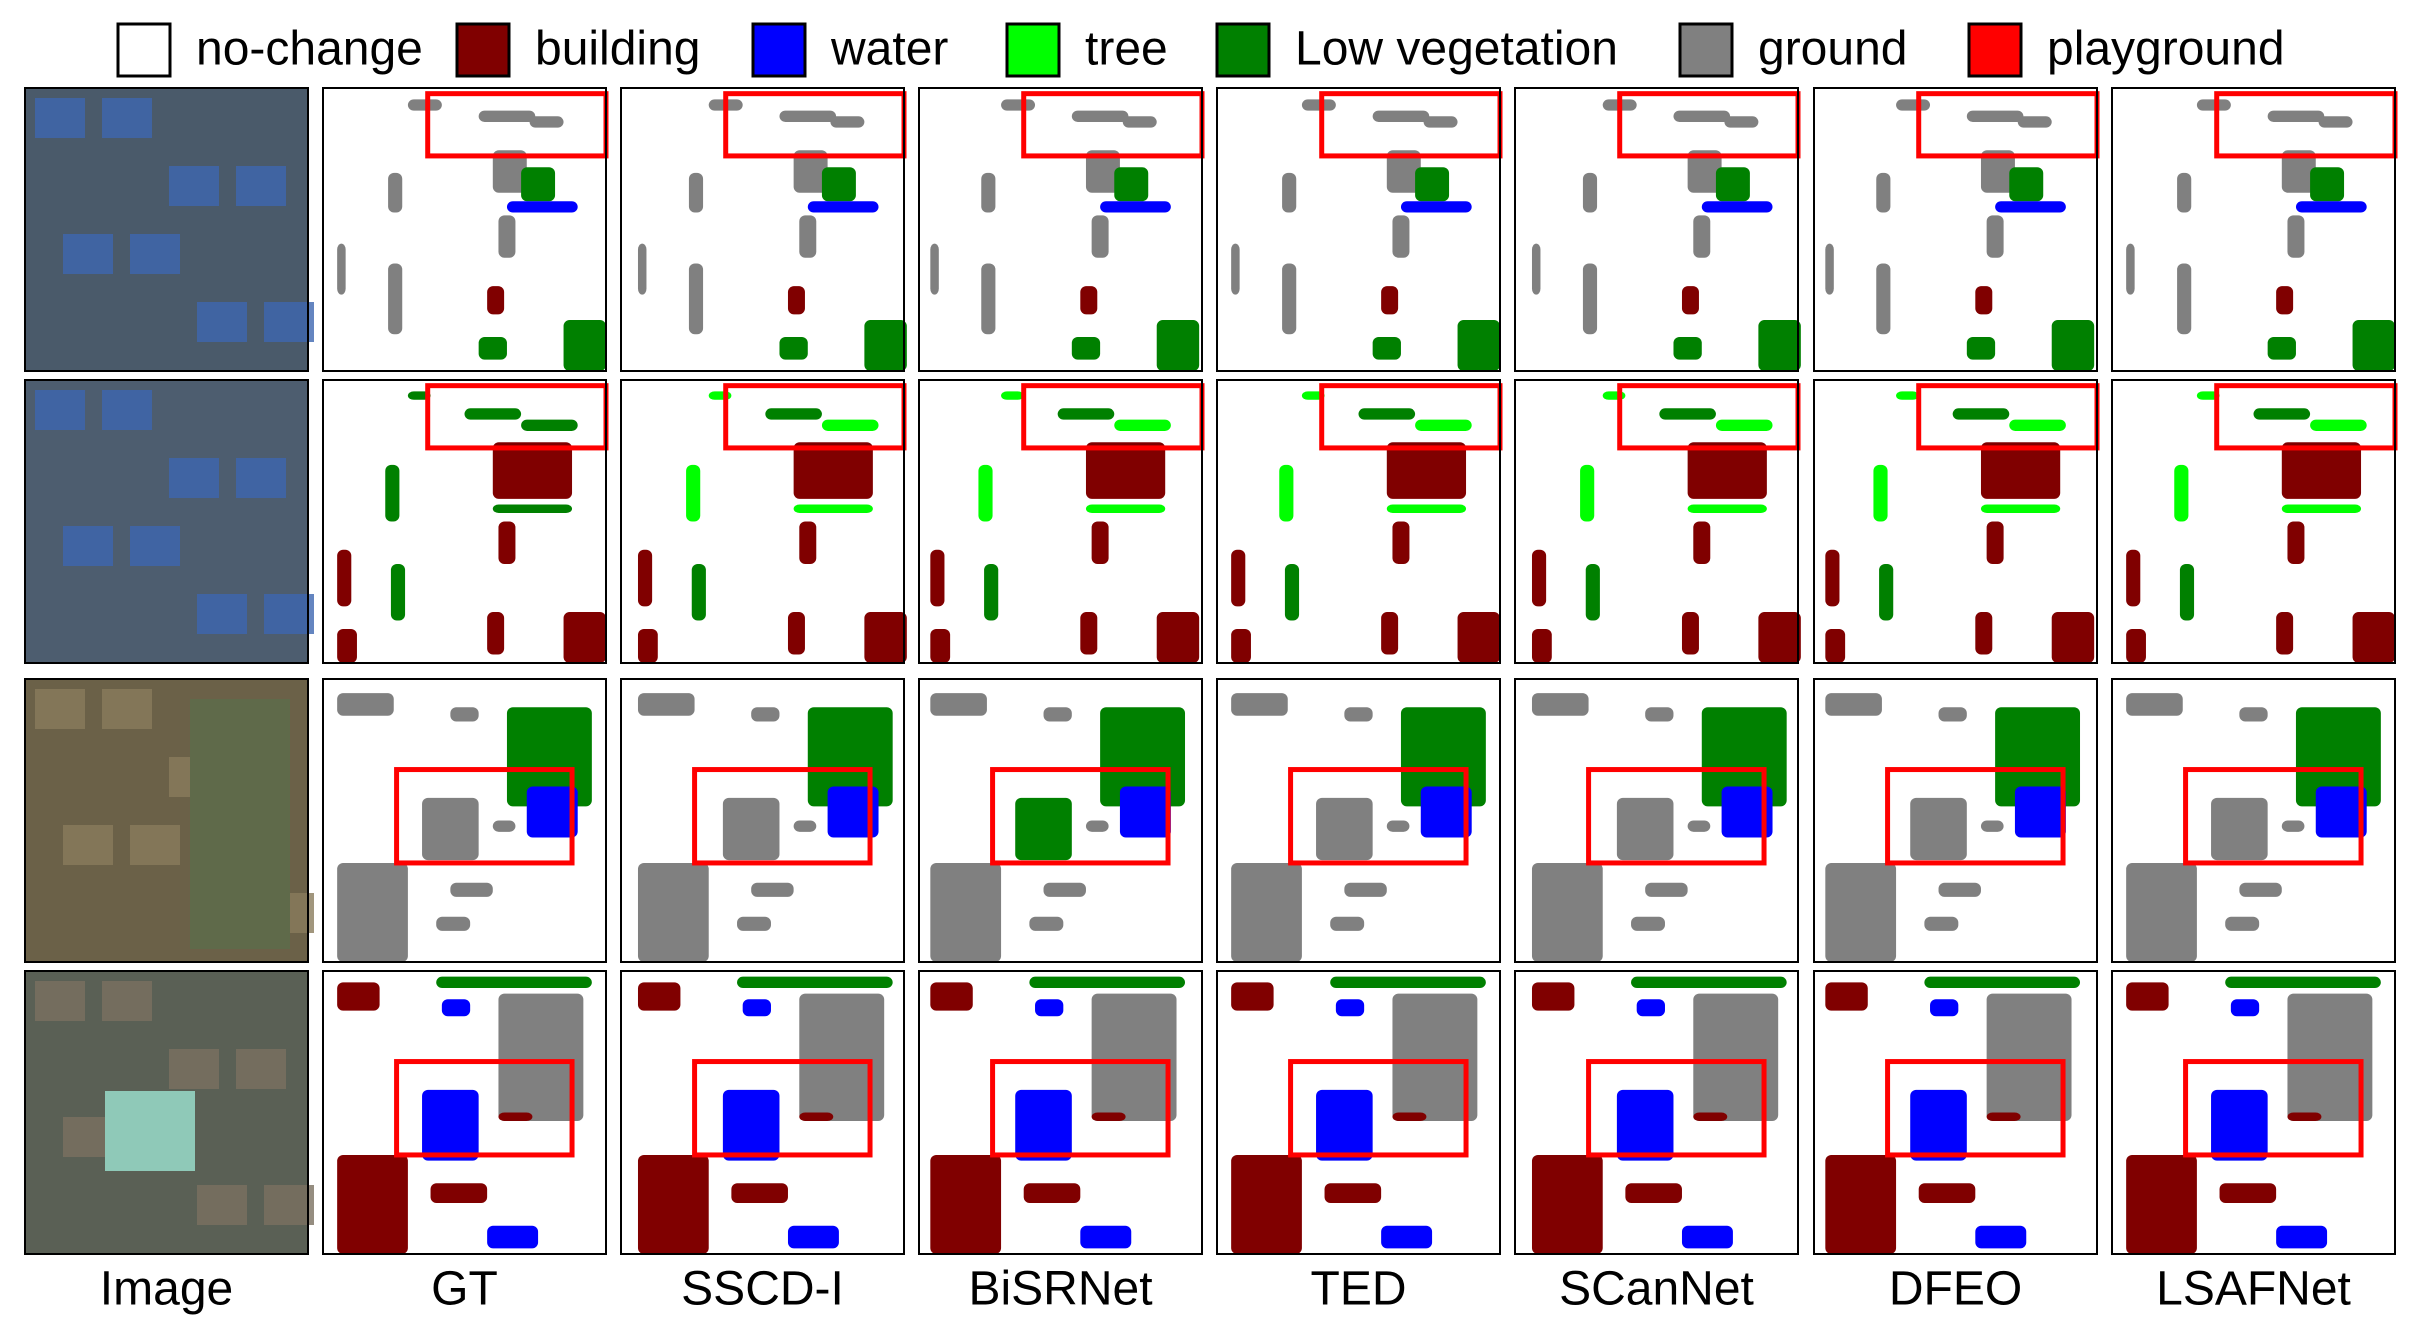 The height and width of the screenshot is (1330, 2410). I want to click on legend-swatch, so click(1033, 50).